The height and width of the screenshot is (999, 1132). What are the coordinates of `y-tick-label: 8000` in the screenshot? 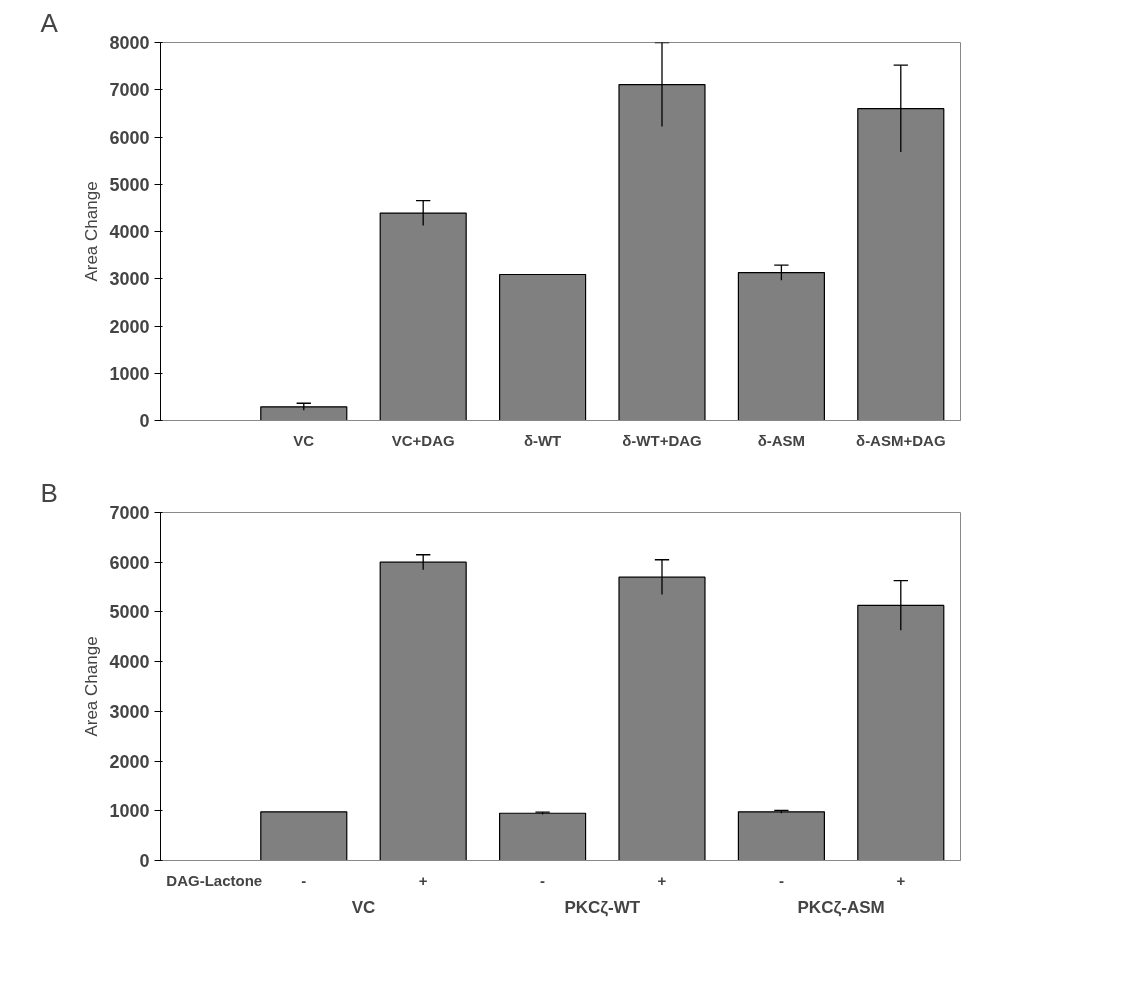 It's located at (129, 43).